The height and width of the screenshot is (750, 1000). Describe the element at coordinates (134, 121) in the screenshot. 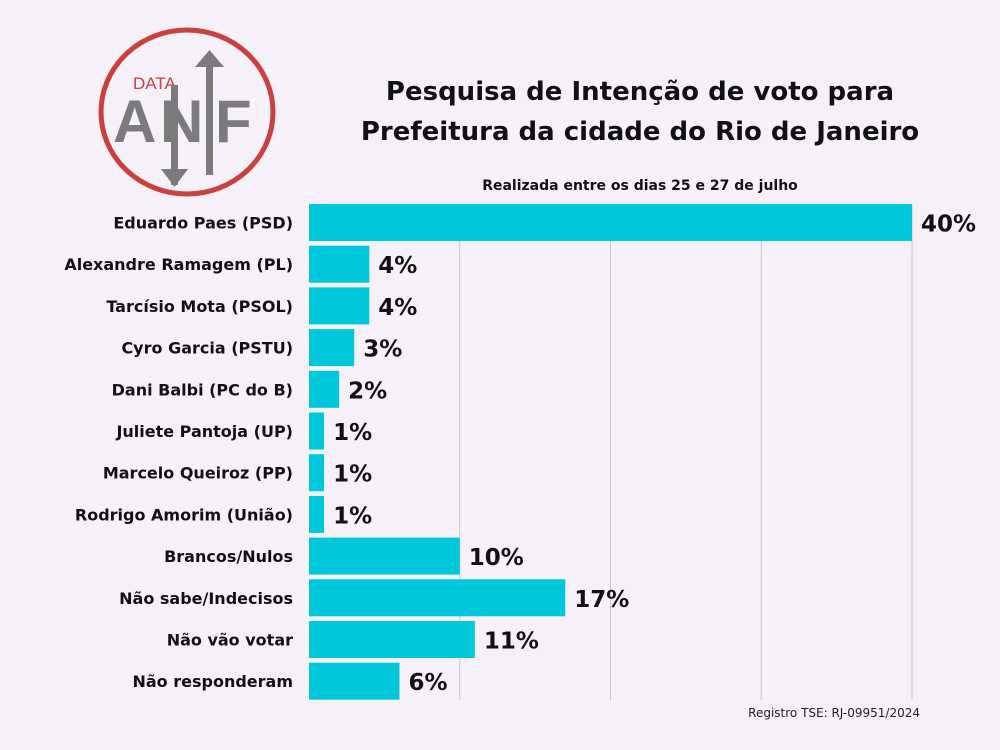

I see `svg-text: A` at that location.